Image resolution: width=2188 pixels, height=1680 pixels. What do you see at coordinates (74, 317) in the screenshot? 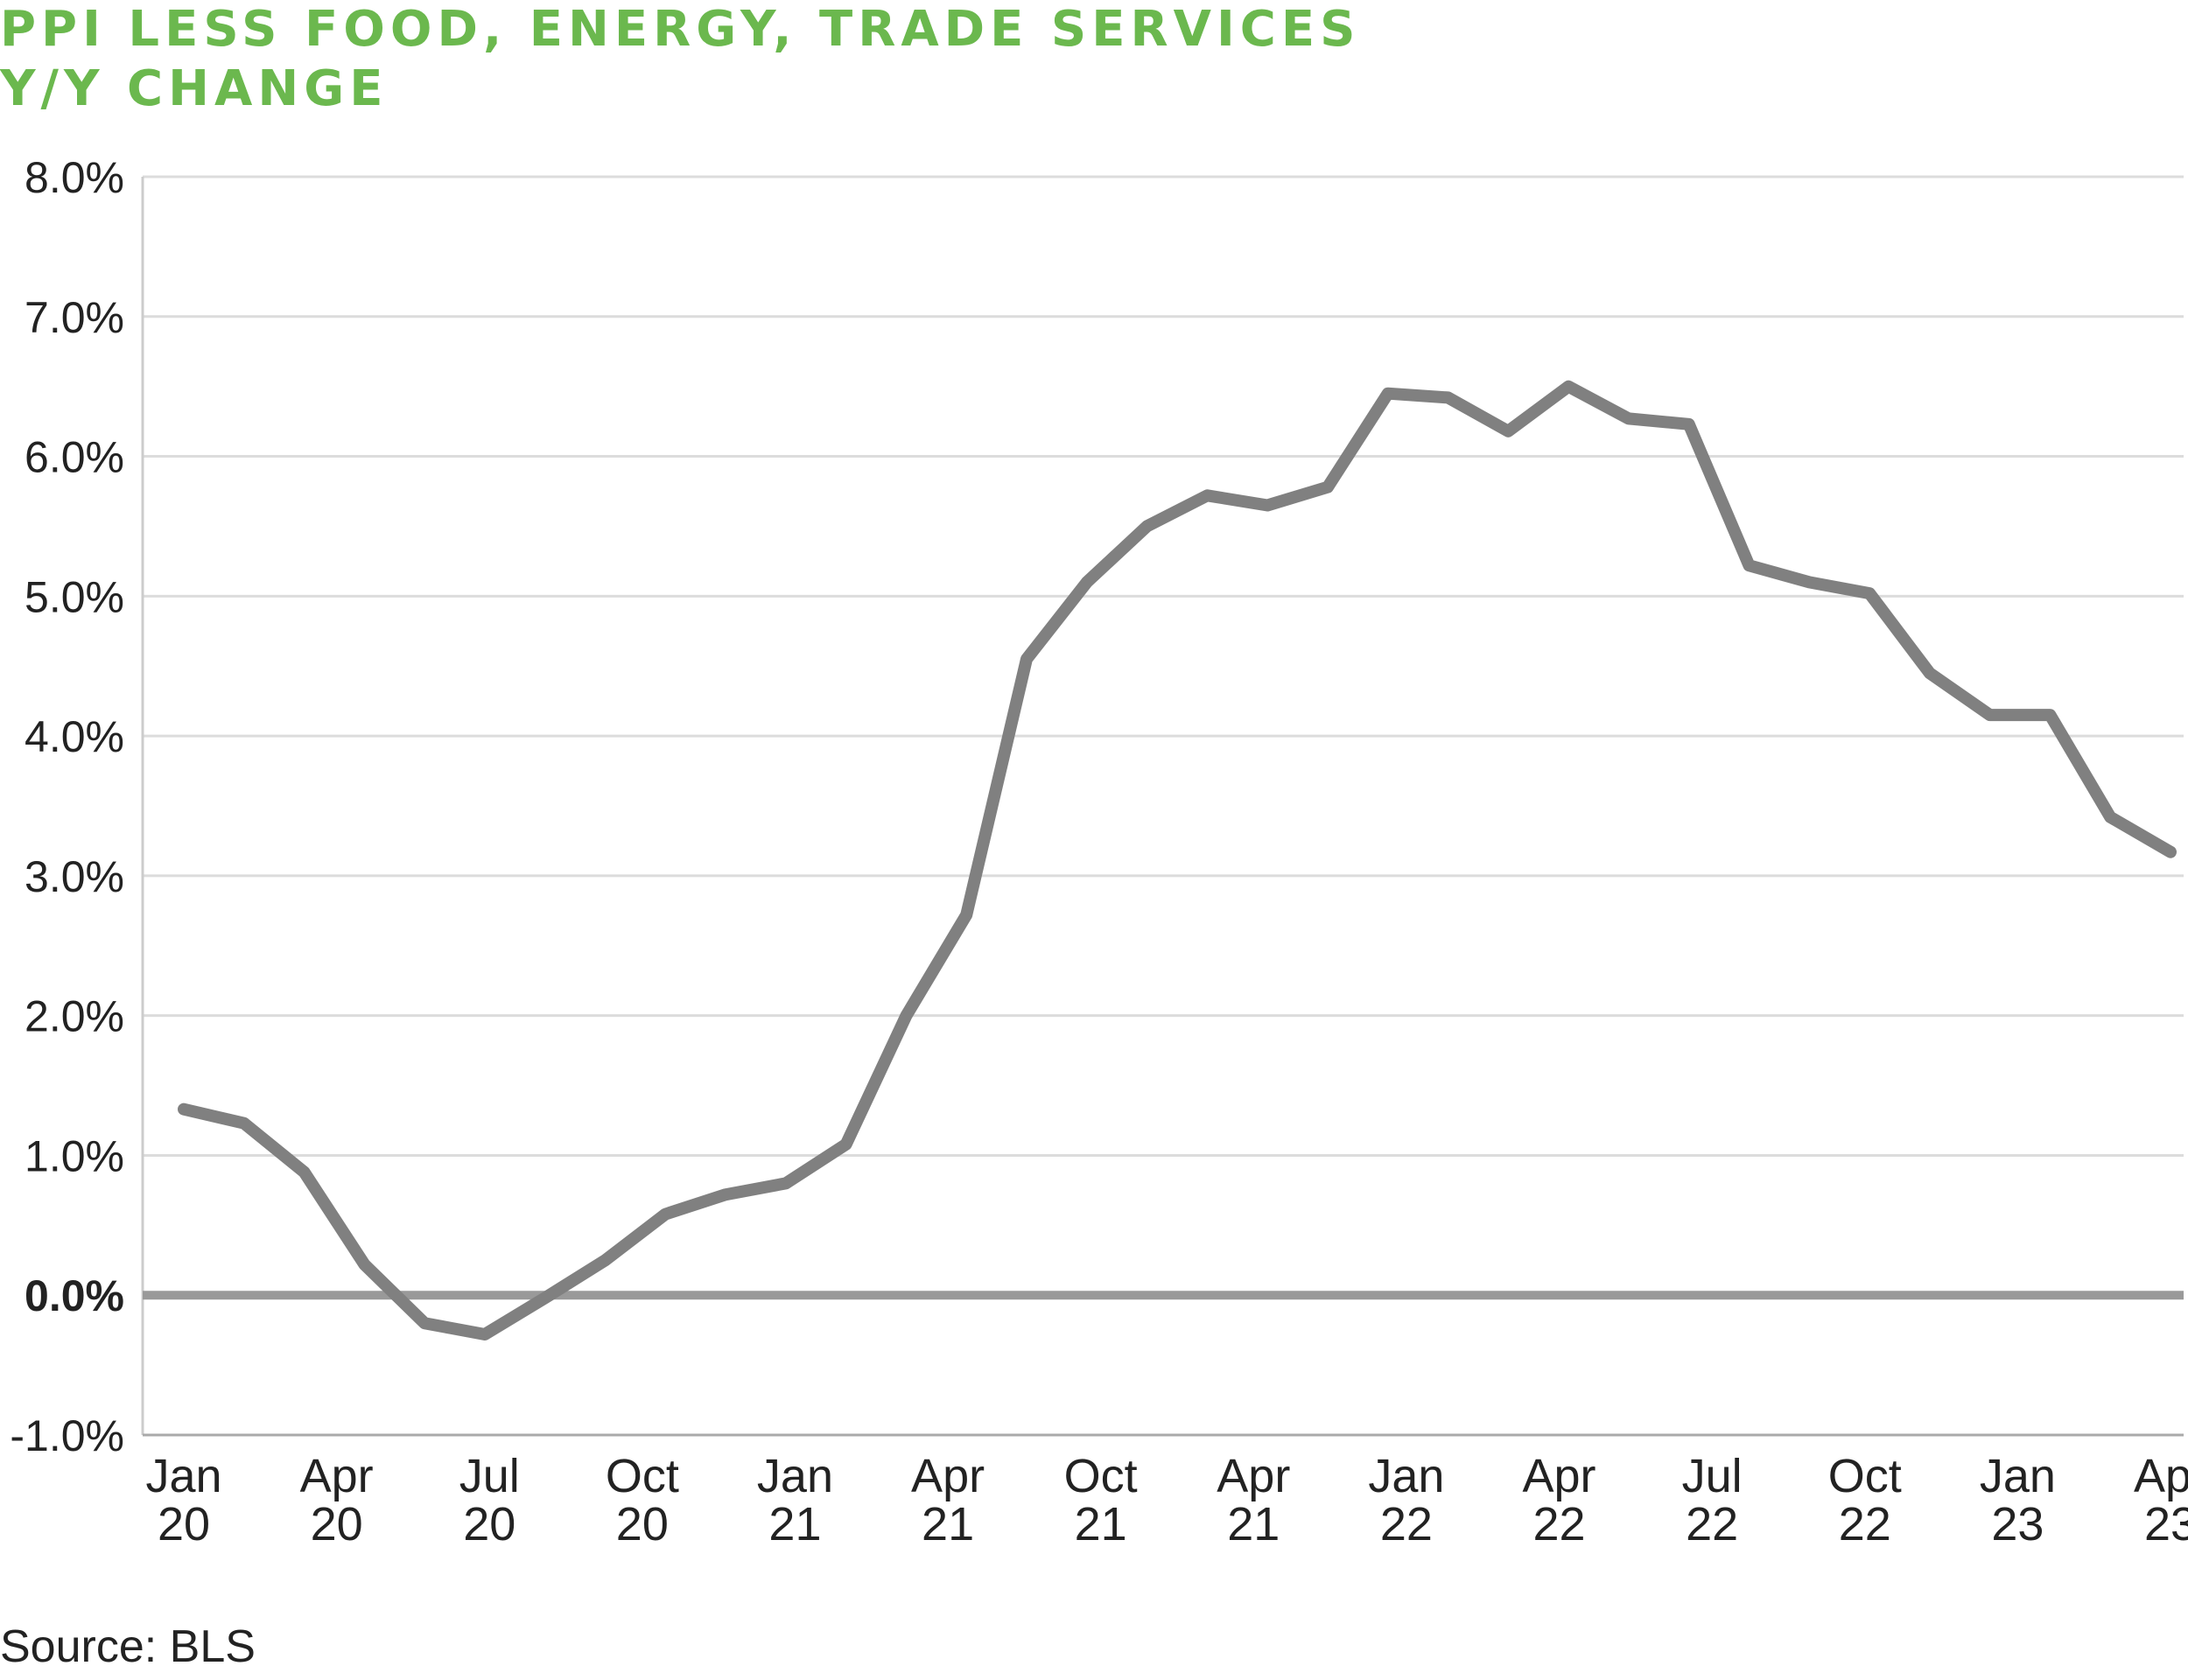
I see `y-tick-label: 7.0%` at bounding box center [74, 317].